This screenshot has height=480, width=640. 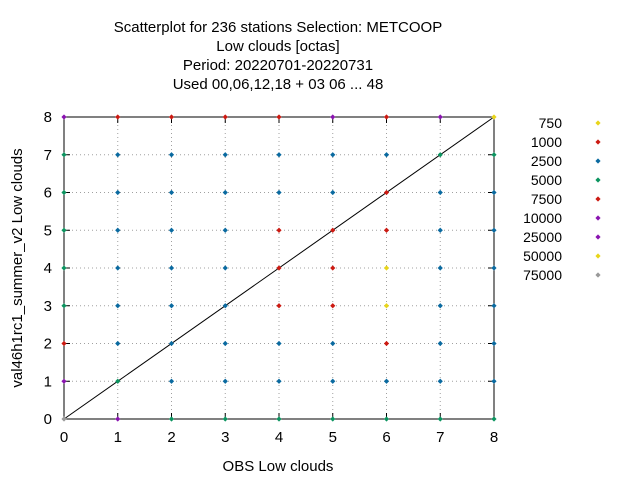 What do you see at coordinates (551, 123) in the screenshot?
I see `legend-label: 750` at bounding box center [551, 123].